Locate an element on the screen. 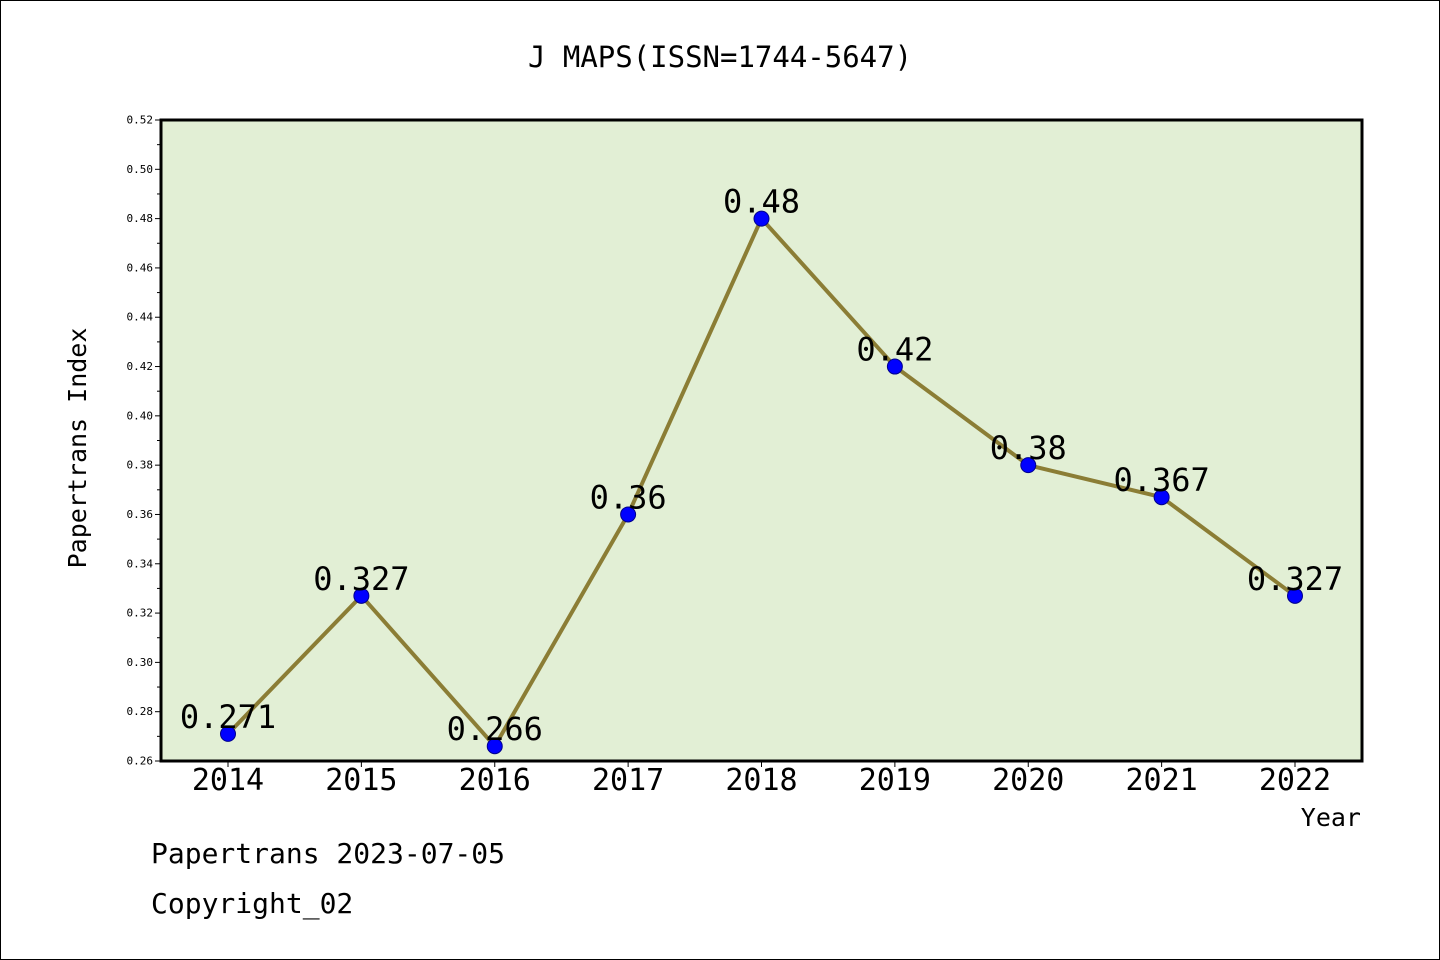  y-tick-label: 0.52 is located at coordinates (140, 120).